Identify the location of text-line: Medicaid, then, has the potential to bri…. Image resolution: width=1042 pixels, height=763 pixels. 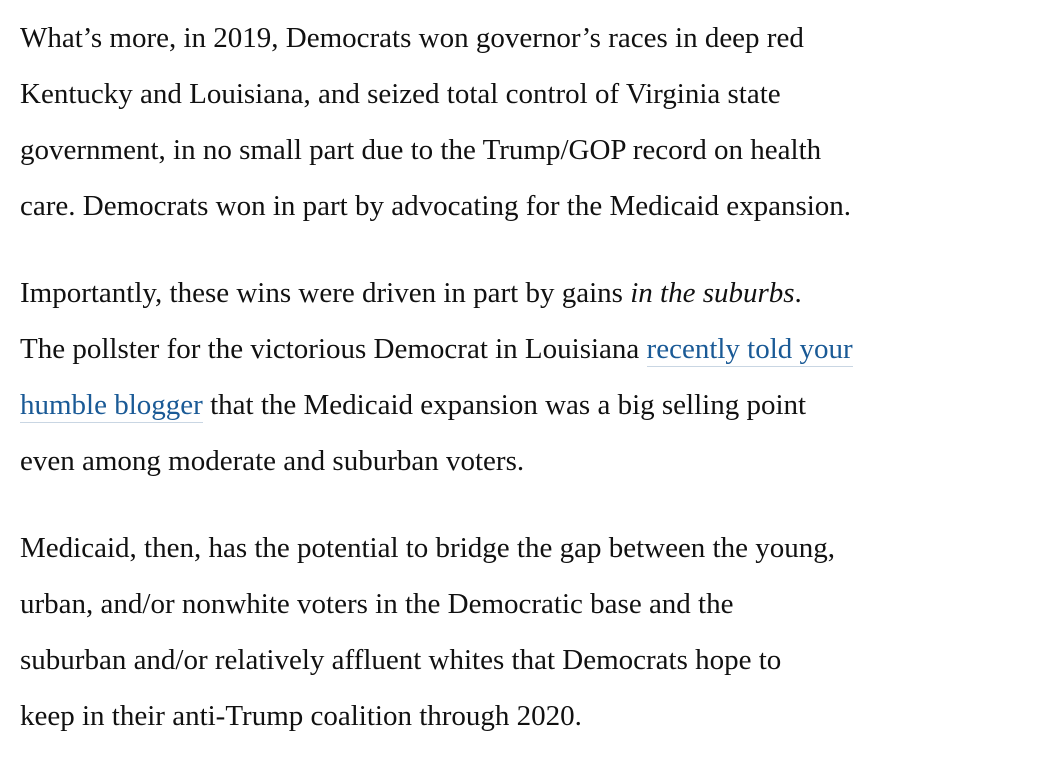
(427, 548).